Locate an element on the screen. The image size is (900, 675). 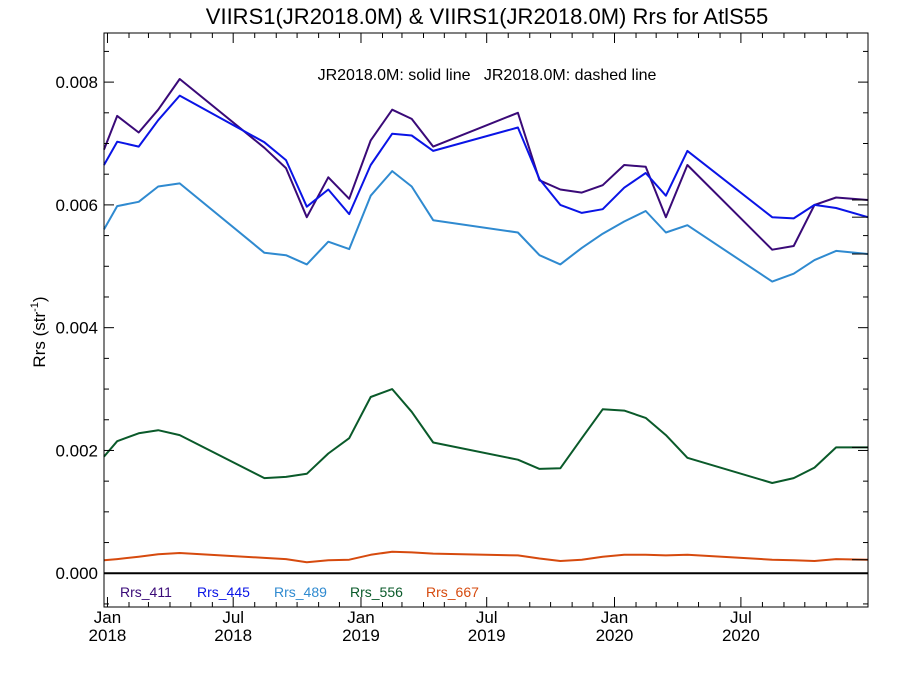
y-axis-label: Rrs (str-1) is located at coordinates (39, 331).